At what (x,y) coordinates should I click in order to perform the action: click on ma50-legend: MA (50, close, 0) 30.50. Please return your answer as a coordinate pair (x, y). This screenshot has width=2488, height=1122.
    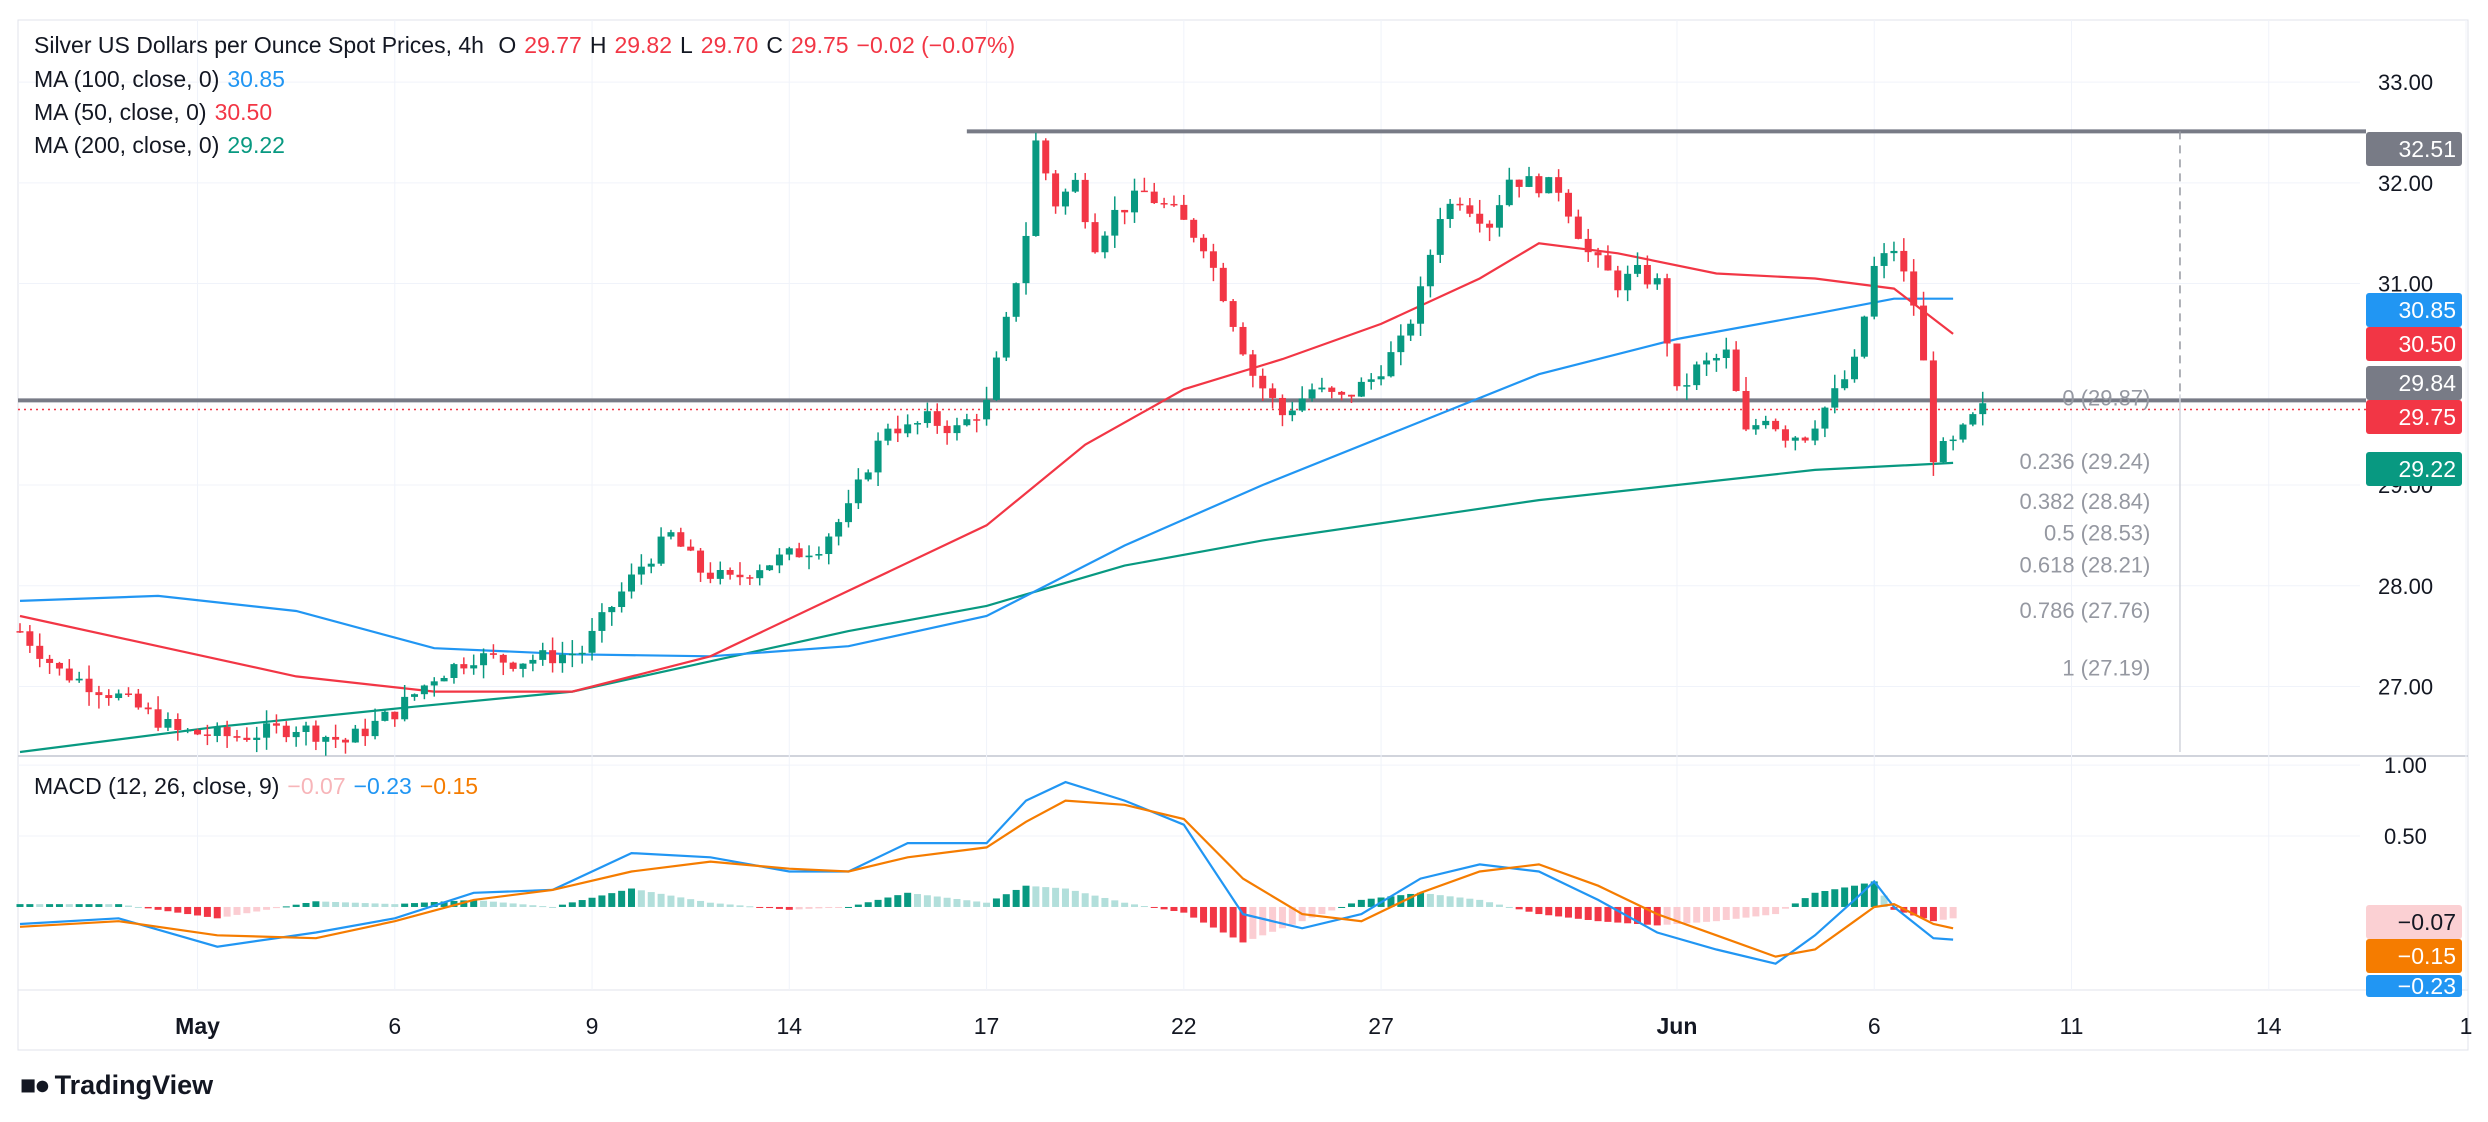
    Looking at the image, I should click on (157, 112).